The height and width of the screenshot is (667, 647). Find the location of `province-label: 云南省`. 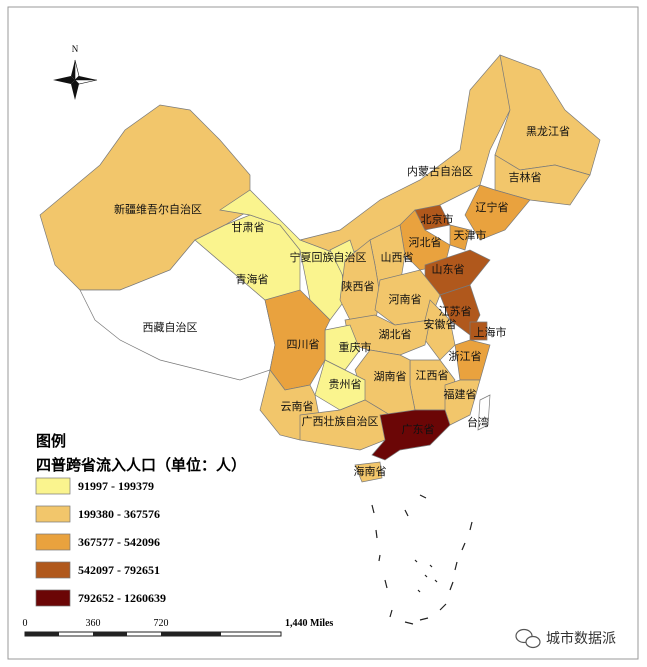

province-label: 云南省 is located at coordinates (297, 406).